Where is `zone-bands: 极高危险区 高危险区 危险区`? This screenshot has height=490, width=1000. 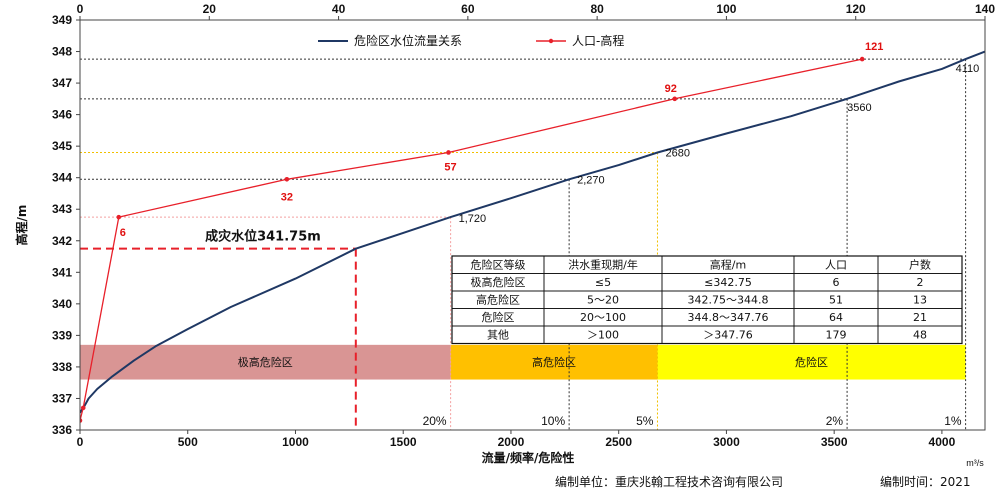 zone-bands: 极高危险区 高危险区 危险区 is located at coordinates (523, 362).